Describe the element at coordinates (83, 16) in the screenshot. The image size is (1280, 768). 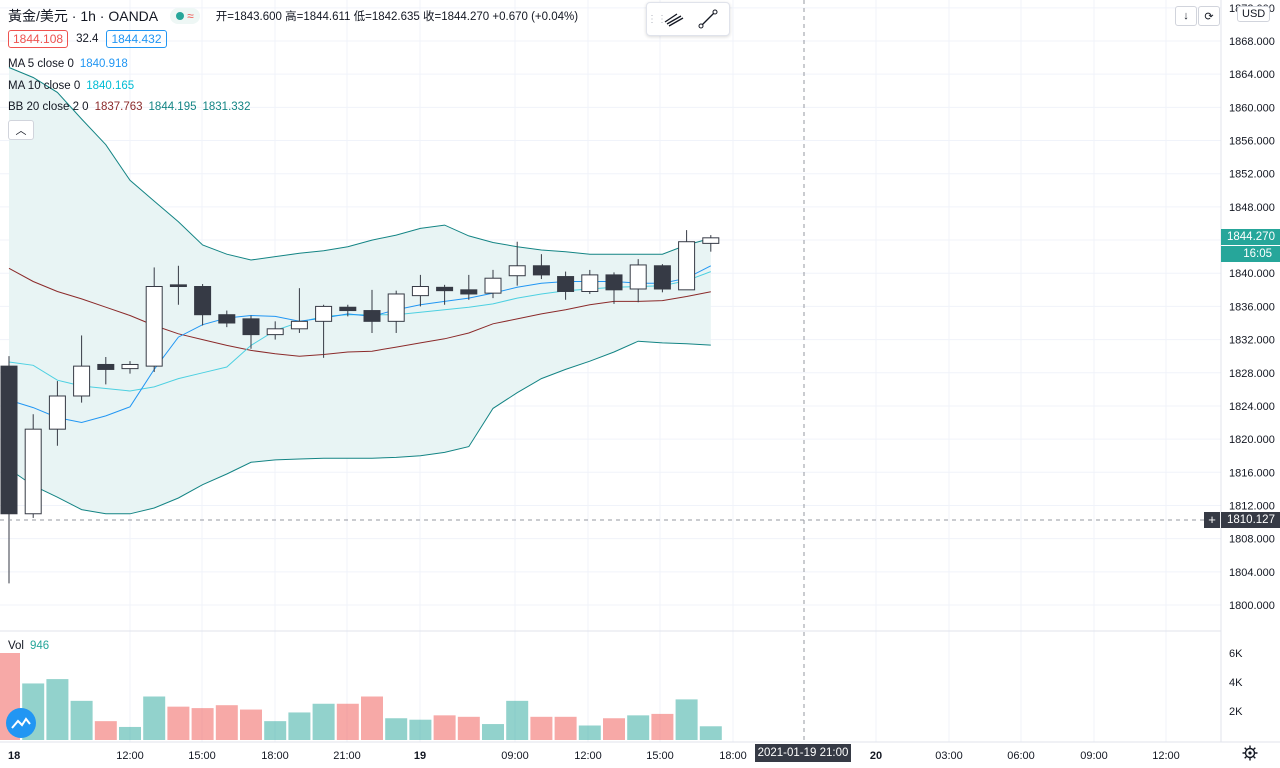
I see `symbol-title: 黃金/美元 · 1h · OANDA` at that location.